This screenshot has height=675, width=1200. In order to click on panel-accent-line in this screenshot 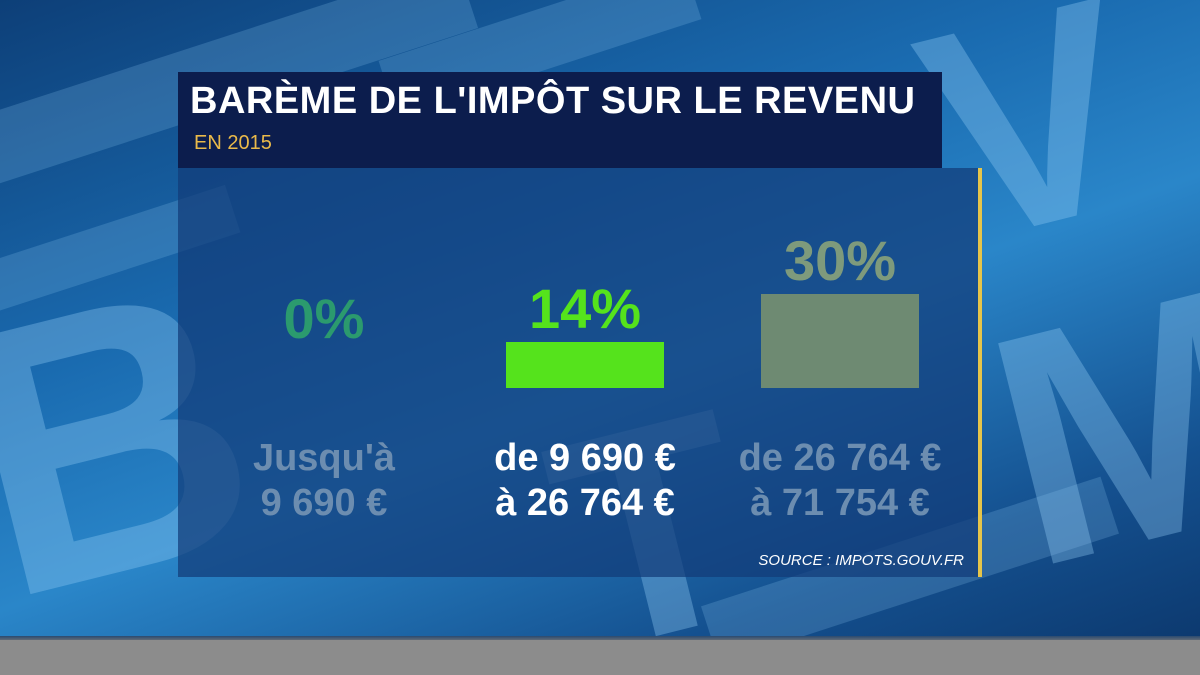, I will do `click(980, 372)`.